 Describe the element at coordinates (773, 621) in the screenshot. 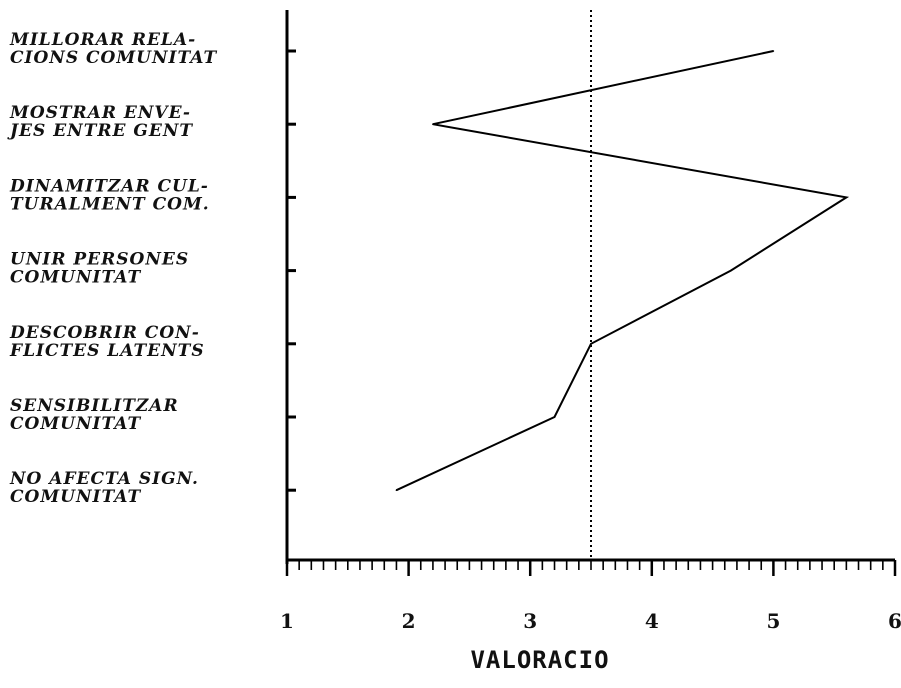

I see `x-tick-label: 5` at that location.